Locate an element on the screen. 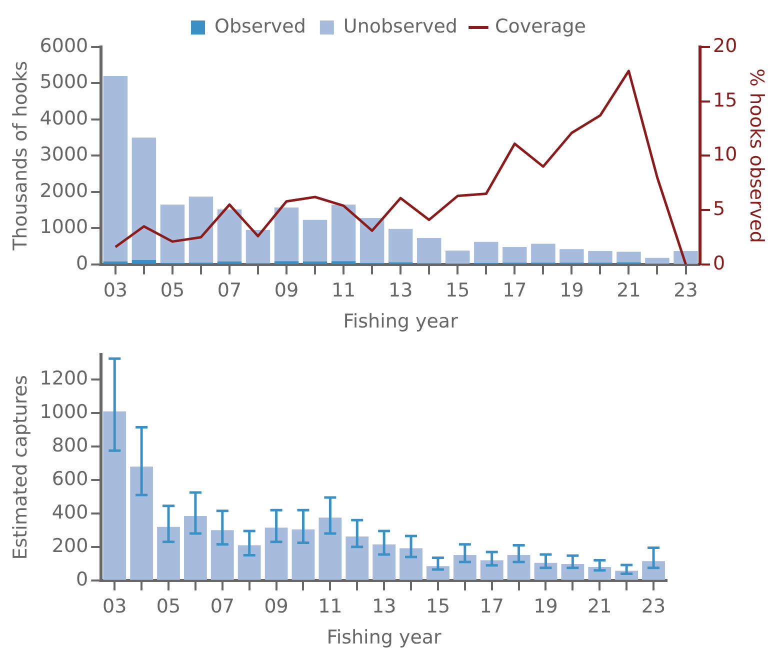 This screenshot has height=656, width=777. y-tick-label: 2000 is located at coordinates (64, 191).